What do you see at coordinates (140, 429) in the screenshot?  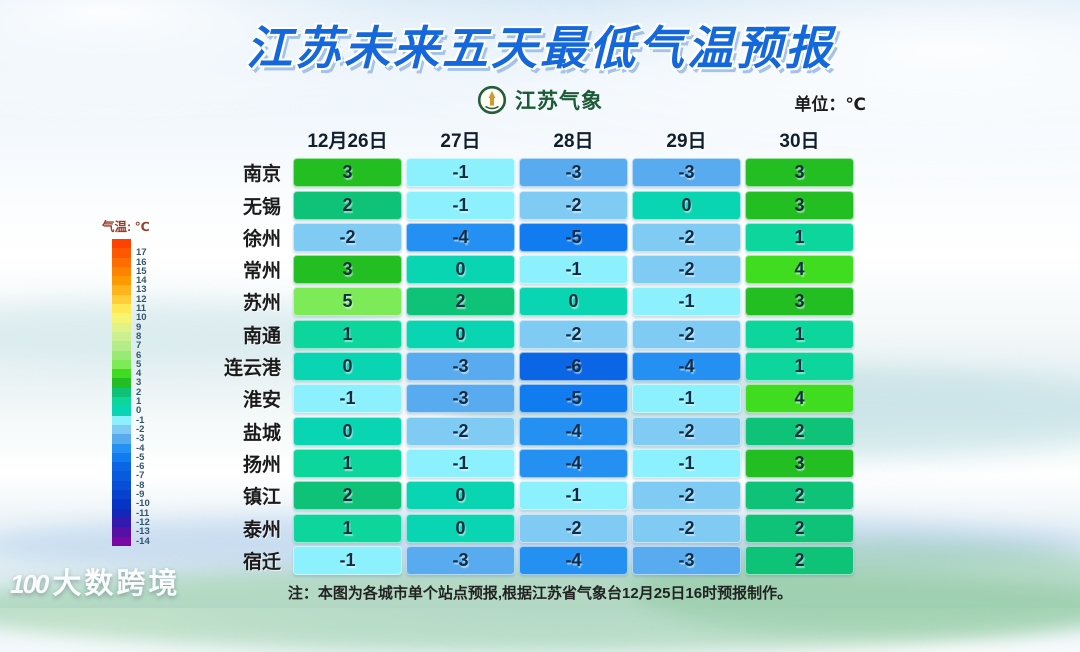 I see `legend-label: -2` at bounding box center [140, 429].